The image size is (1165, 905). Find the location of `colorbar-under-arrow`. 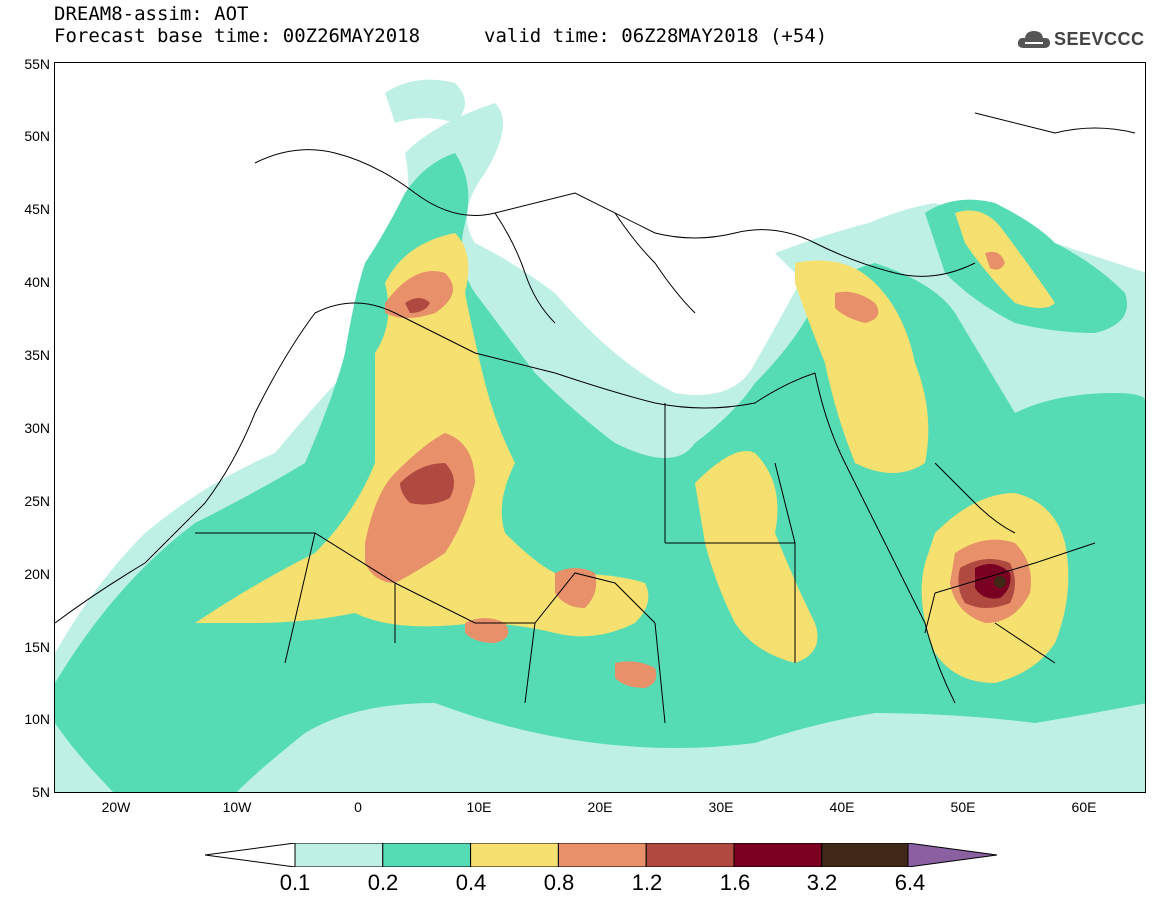

colorbar-under-arrow is located at coordinates (250, 855).